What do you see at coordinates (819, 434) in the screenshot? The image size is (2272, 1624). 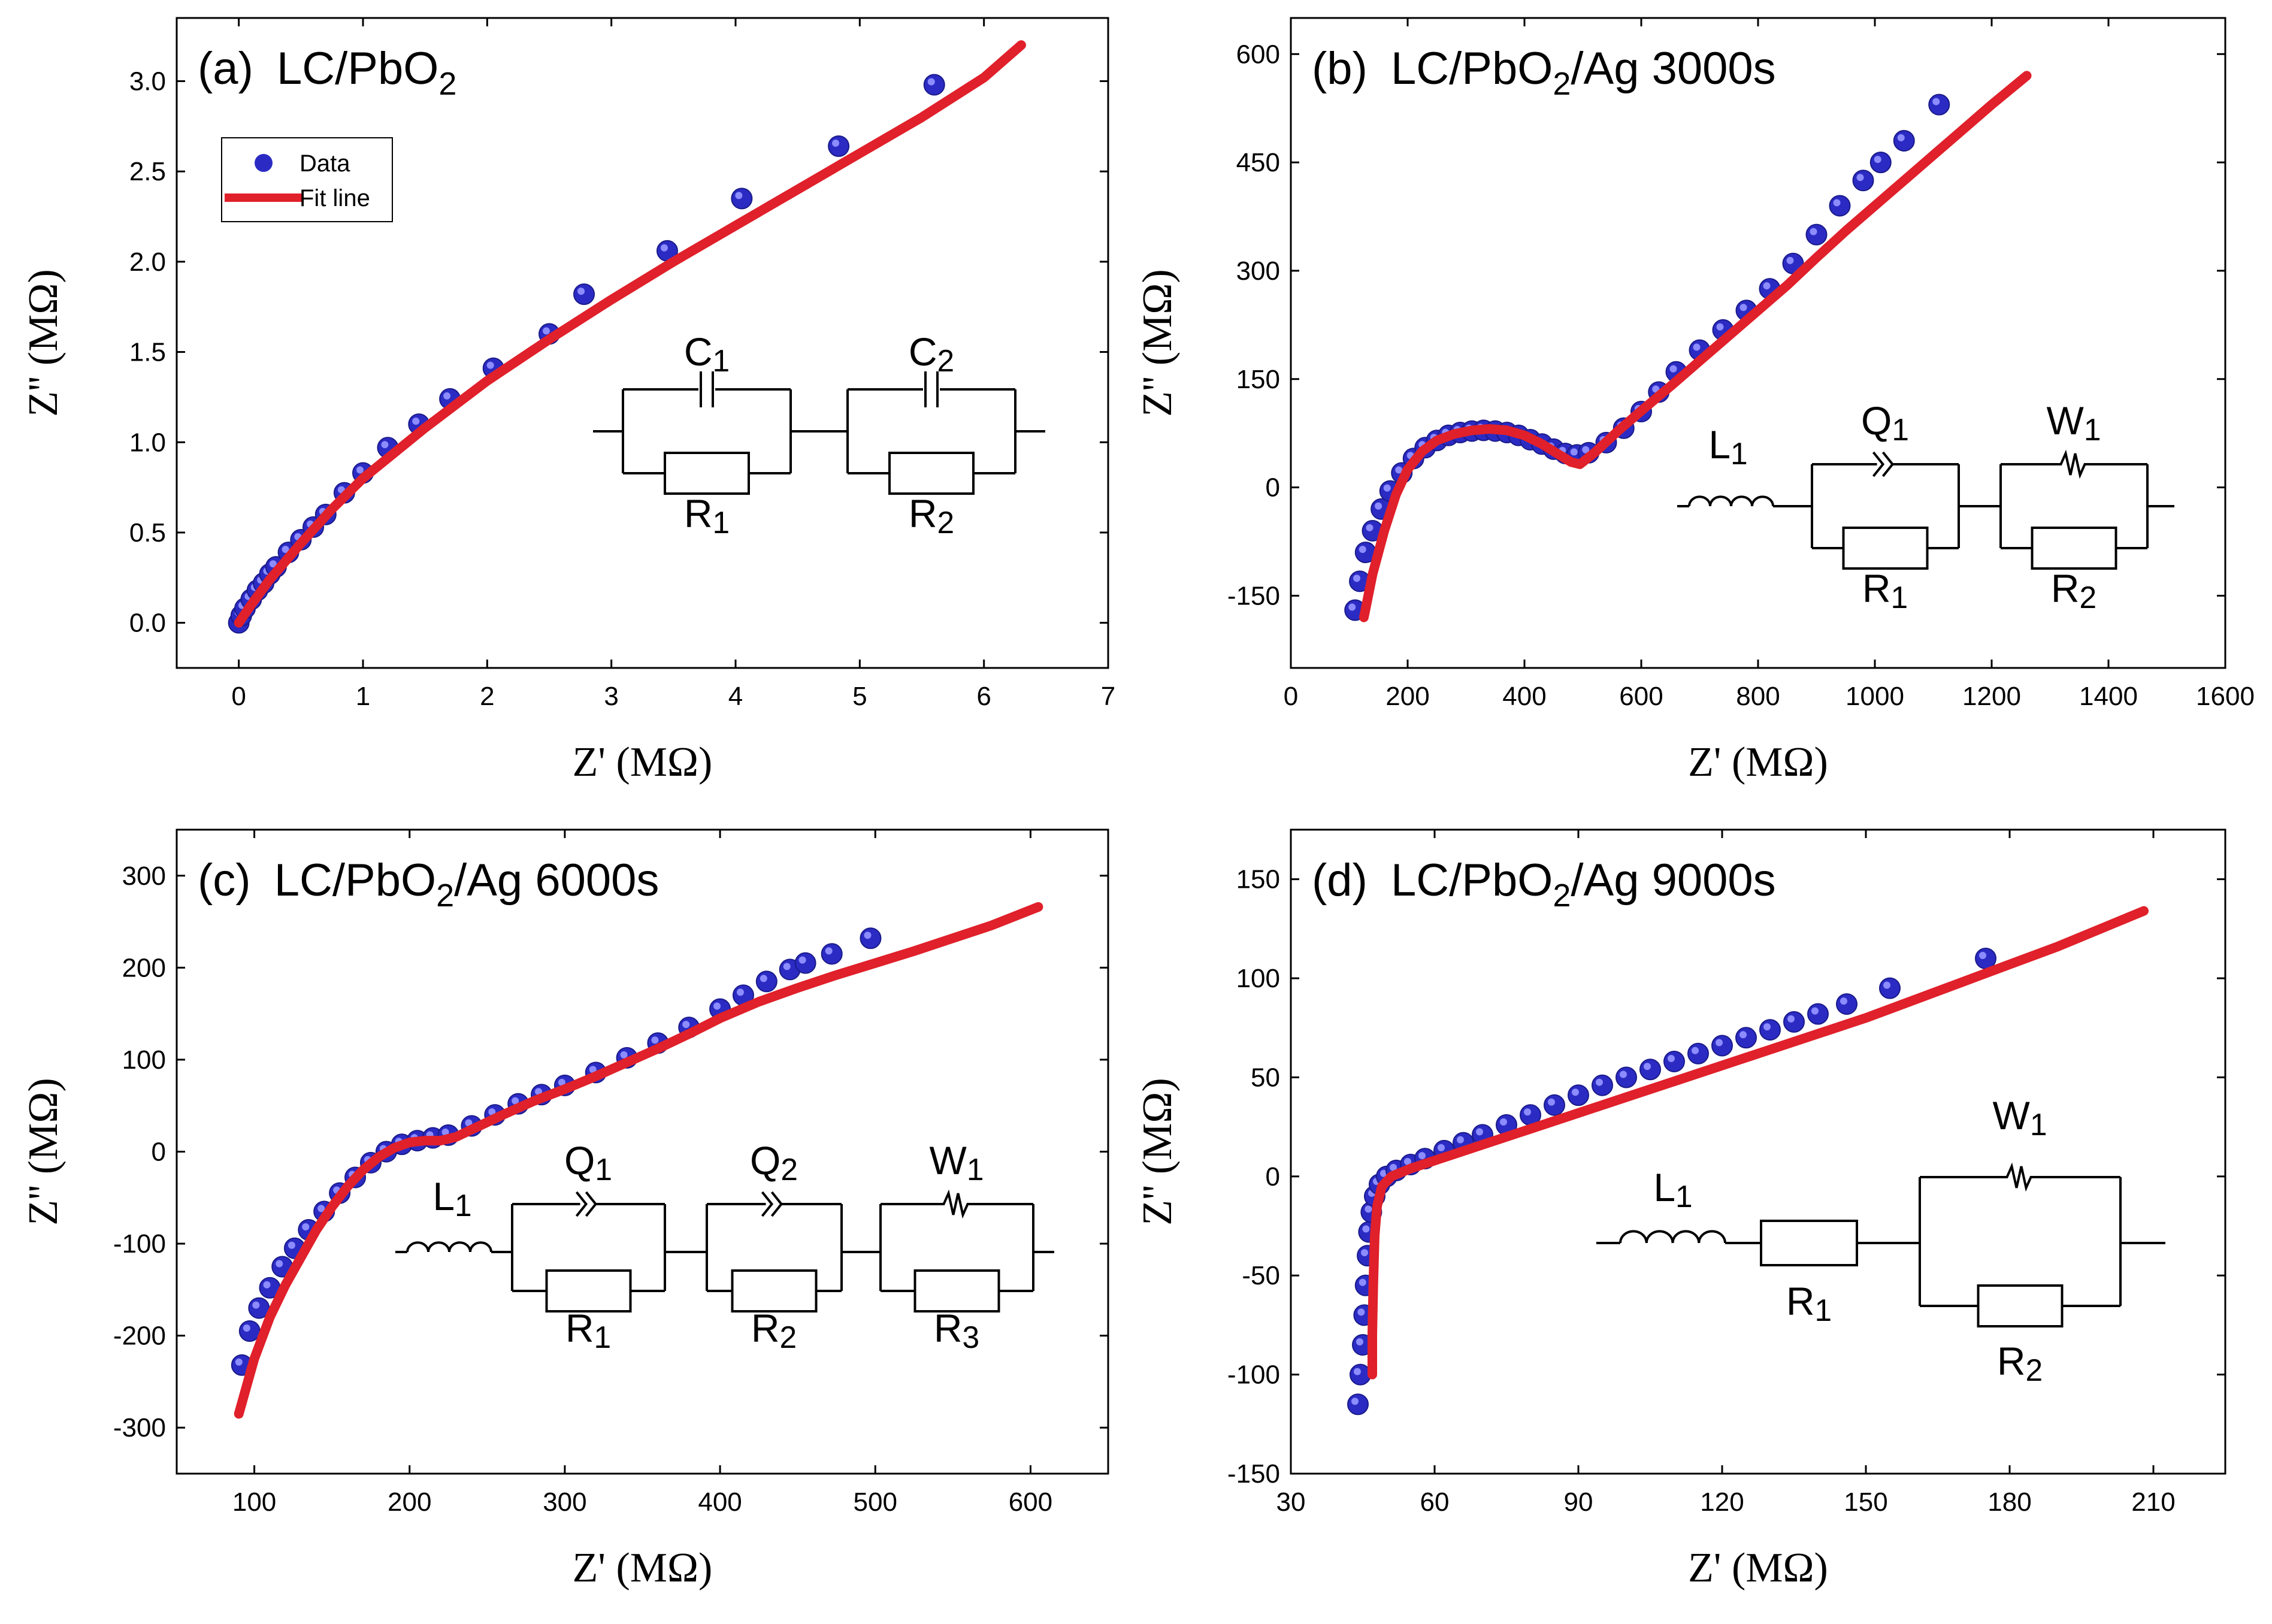 I see `equivalent-circuit: C1 C2 R1 R2` at bounding box center [819, 434].